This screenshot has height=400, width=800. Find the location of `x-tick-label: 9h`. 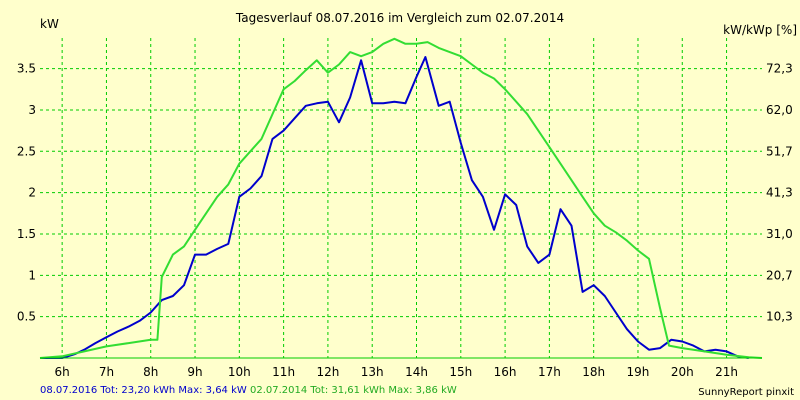

x-tick-label: 9h is located at coordinates (194, 372).